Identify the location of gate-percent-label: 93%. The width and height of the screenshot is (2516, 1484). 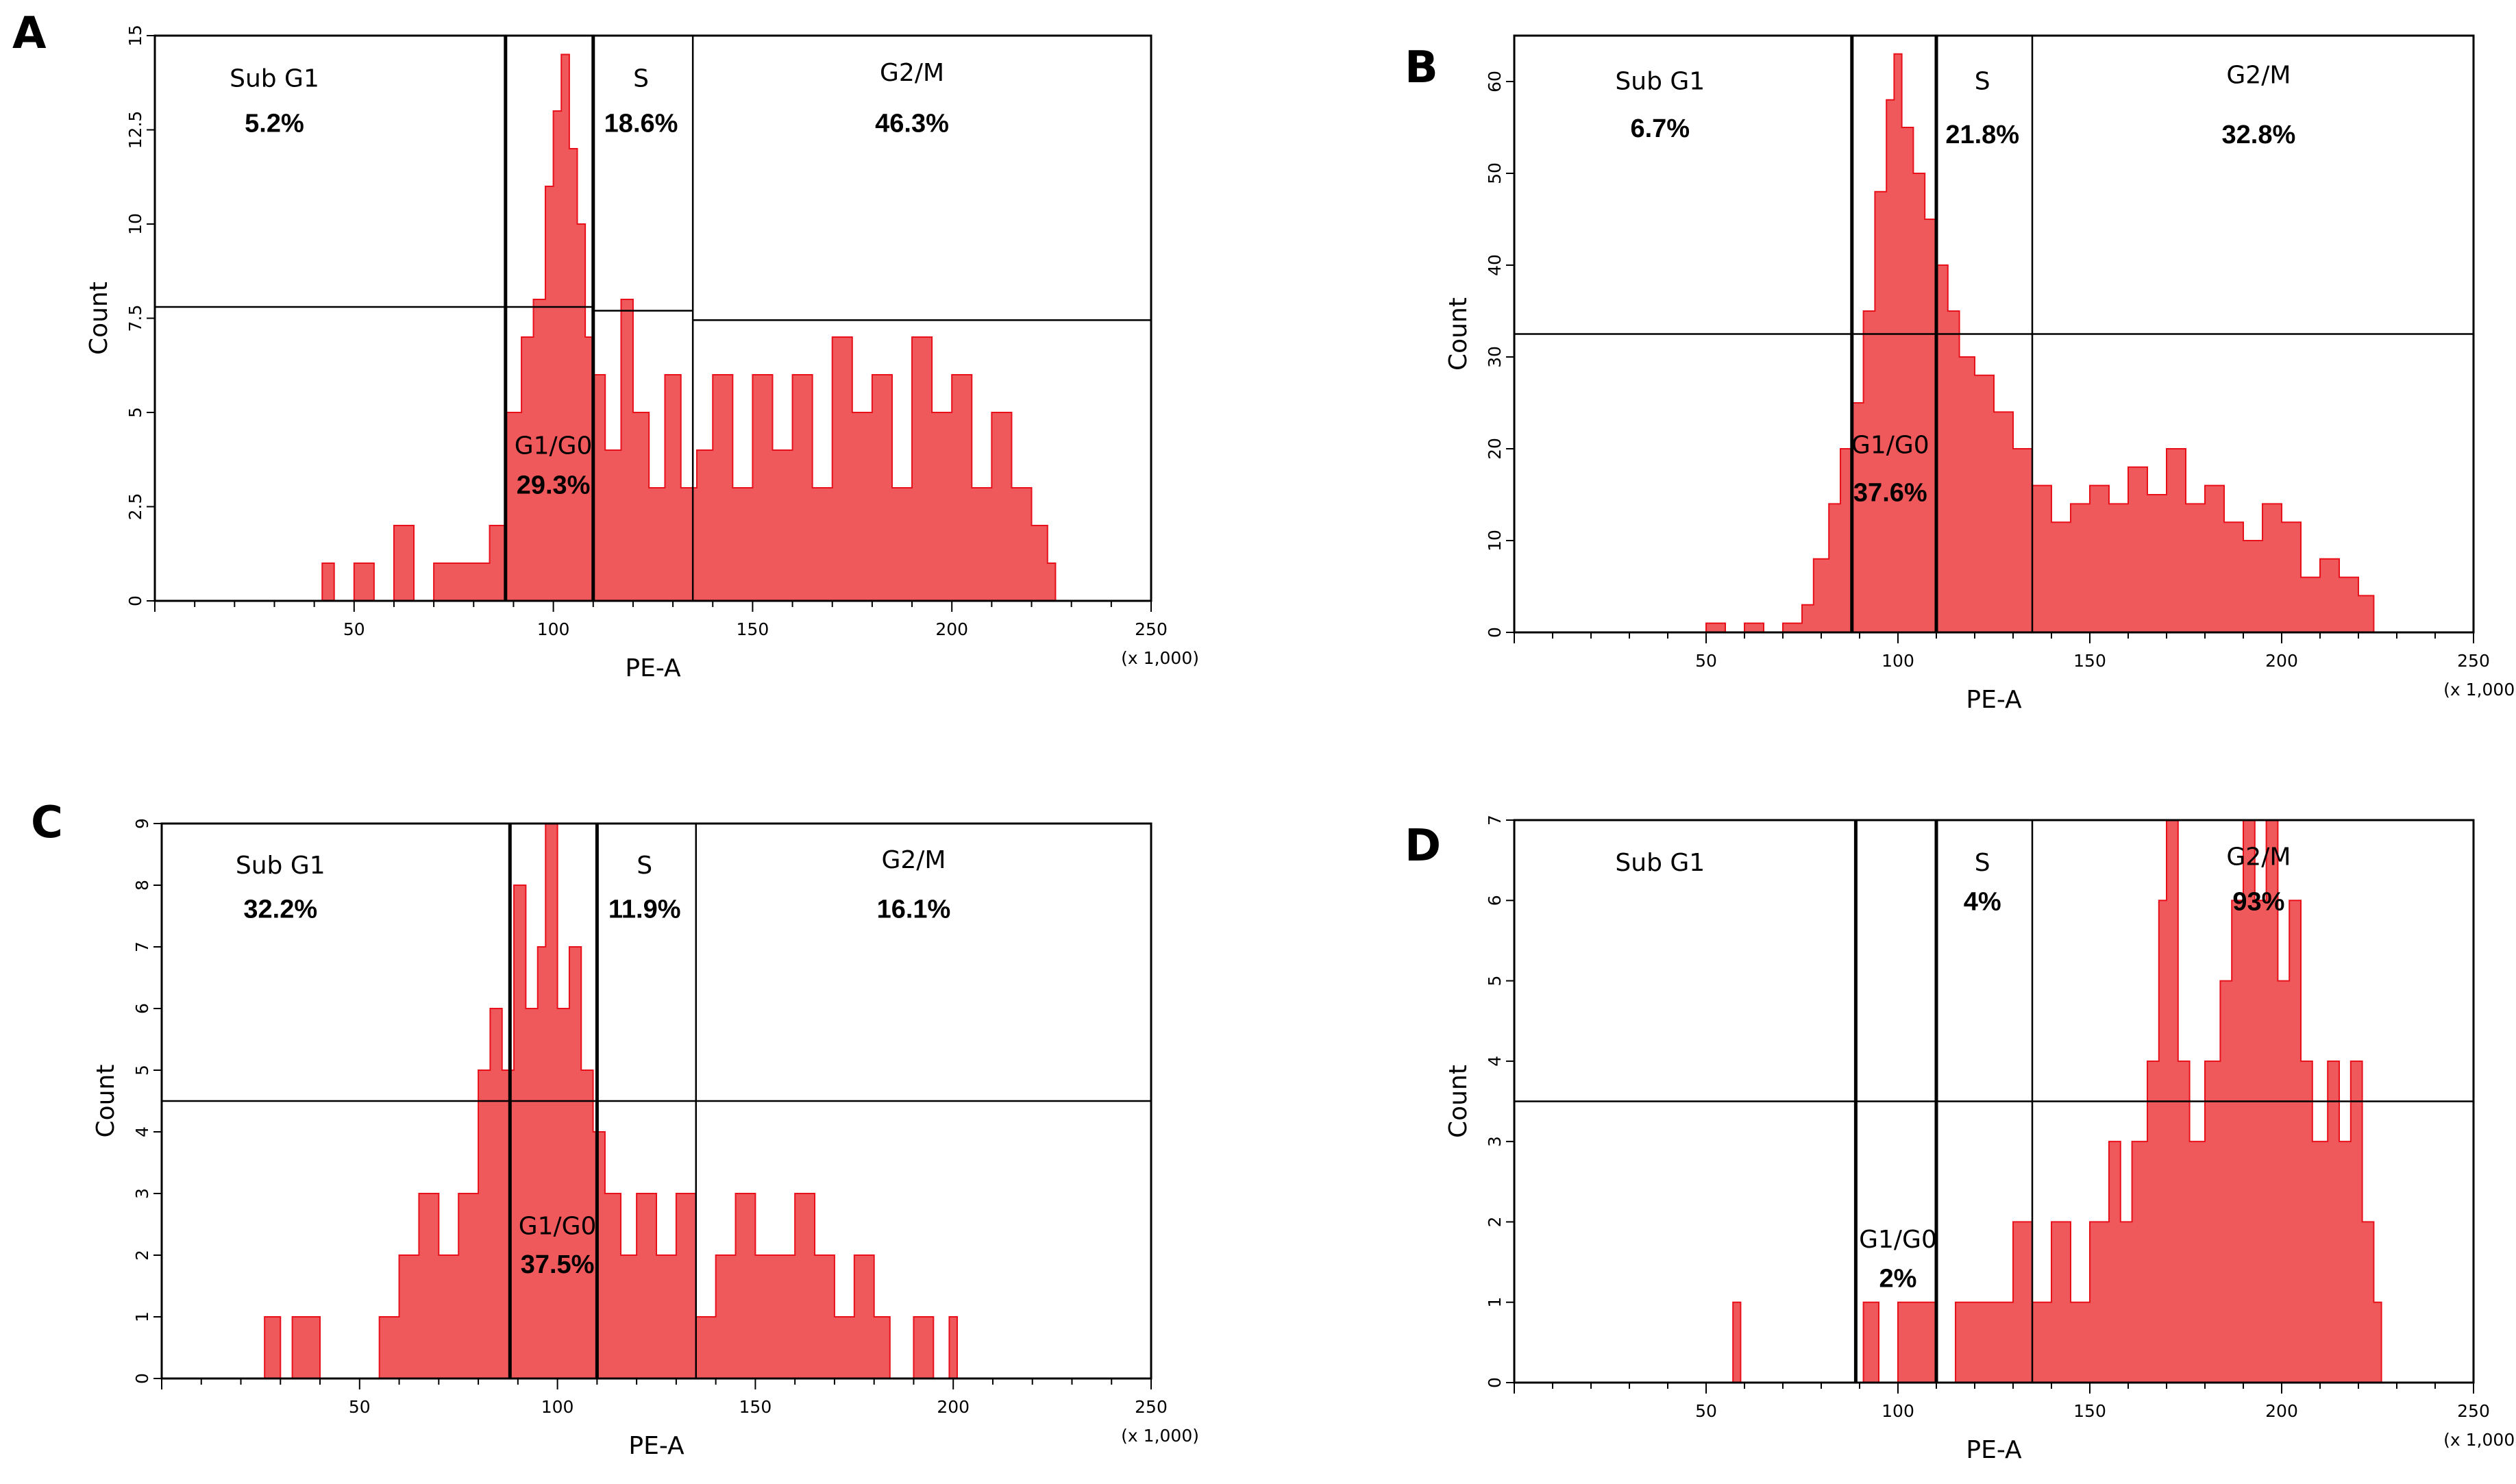
(2258, 901).